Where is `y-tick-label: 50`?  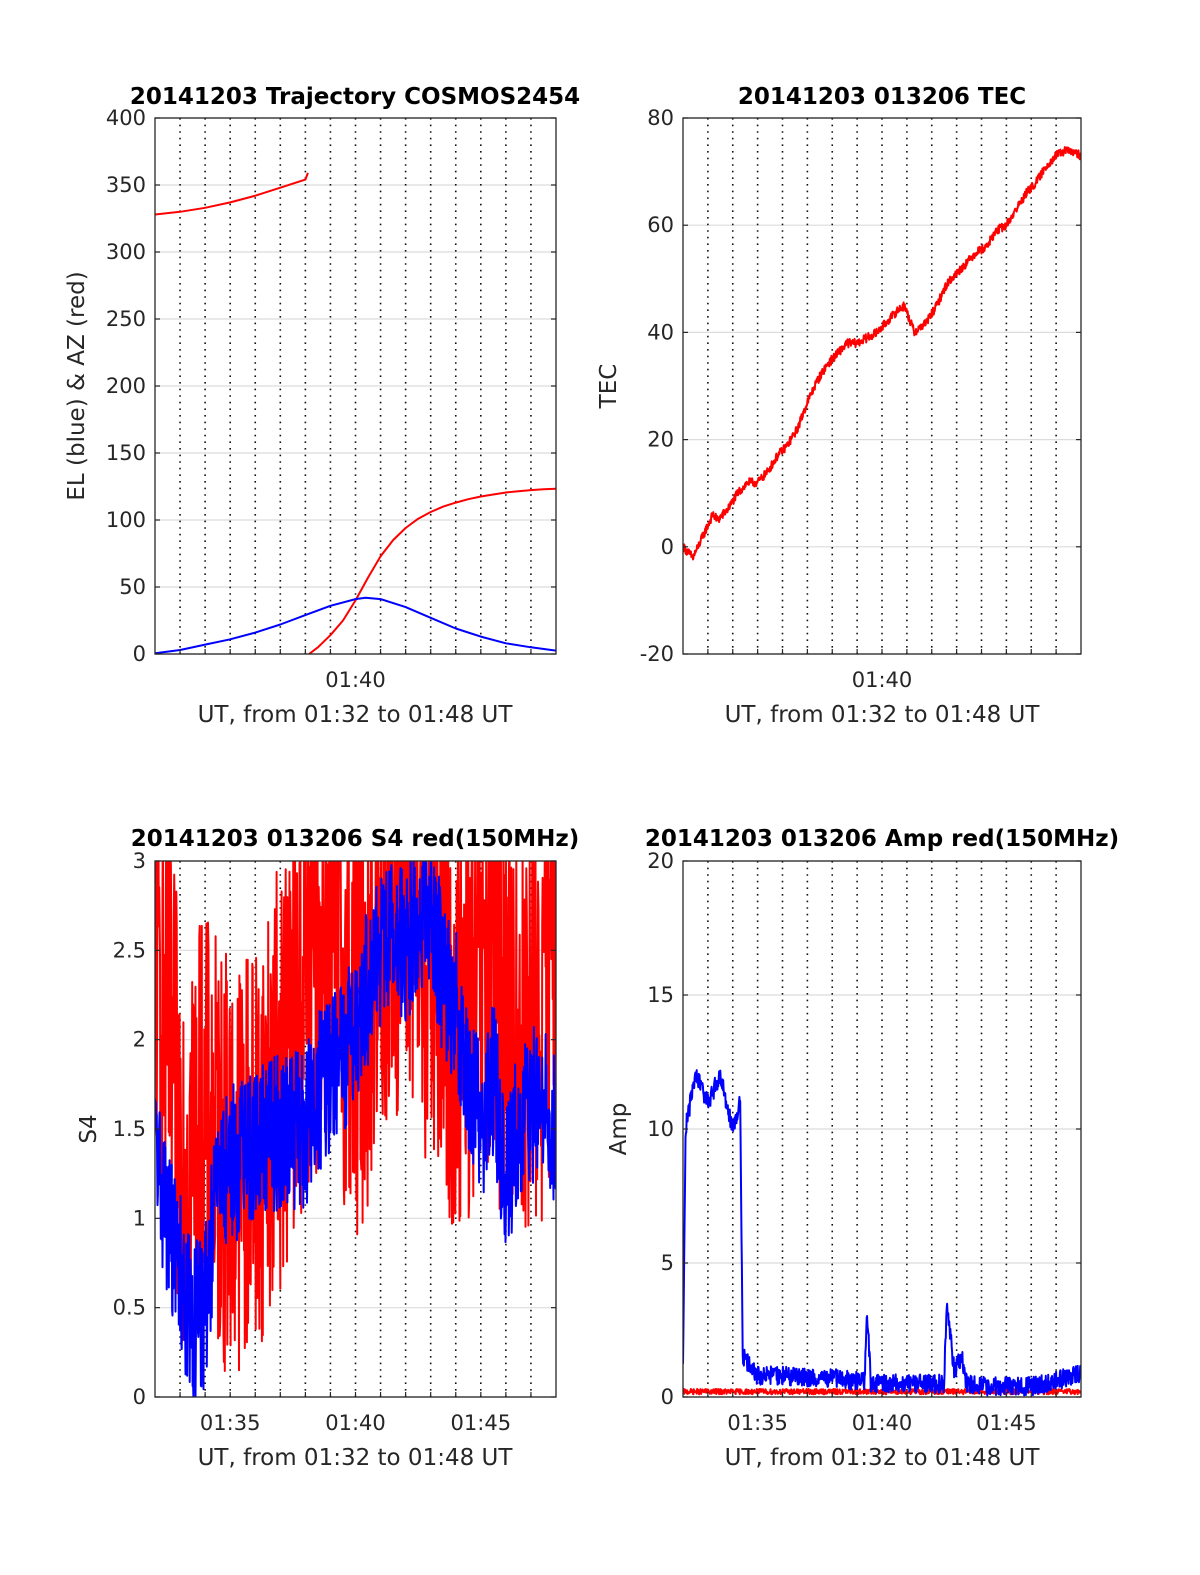
y-tick-label: 50 is located at coordinates (132, 587).